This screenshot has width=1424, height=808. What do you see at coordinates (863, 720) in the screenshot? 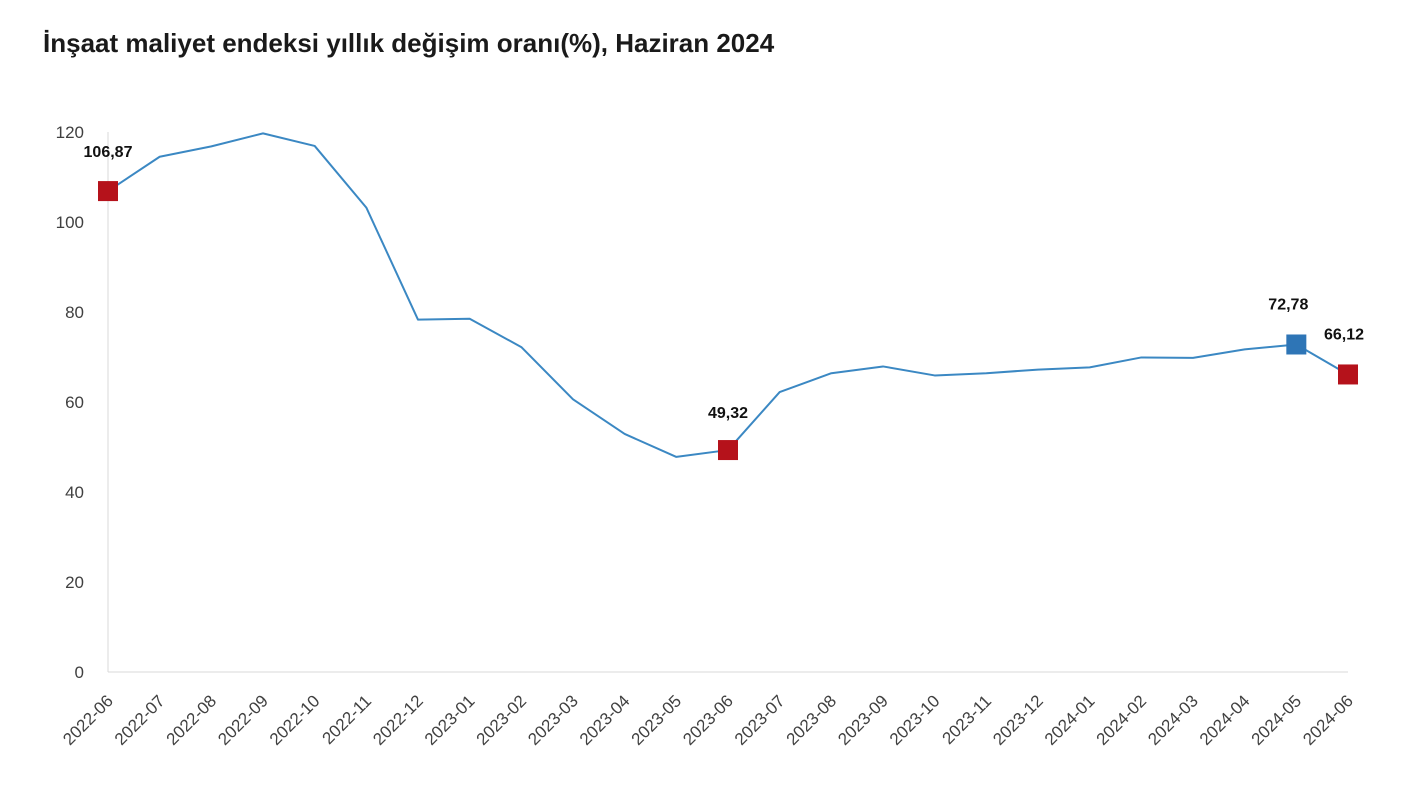
I see `x-tick-label: 2023-09` at bounding box center [863, 720].